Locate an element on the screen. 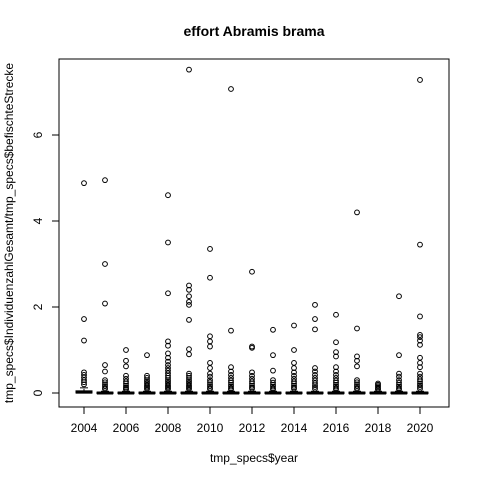  y-axis: 0 2 4 6 is located at coordinates (45, 263).